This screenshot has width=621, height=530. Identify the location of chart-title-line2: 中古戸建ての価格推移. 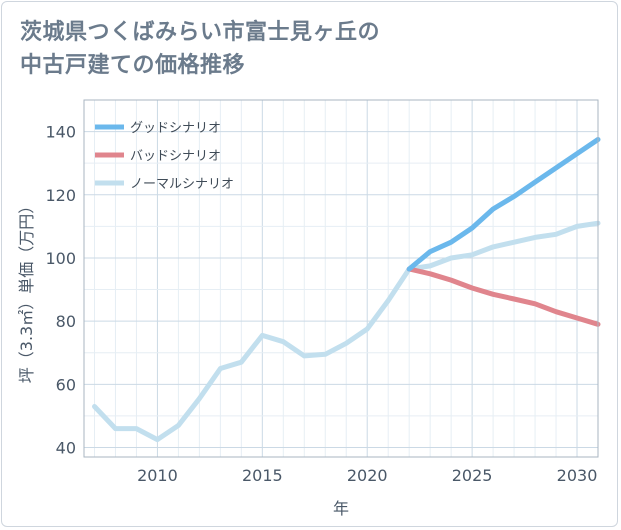
(133, 65).